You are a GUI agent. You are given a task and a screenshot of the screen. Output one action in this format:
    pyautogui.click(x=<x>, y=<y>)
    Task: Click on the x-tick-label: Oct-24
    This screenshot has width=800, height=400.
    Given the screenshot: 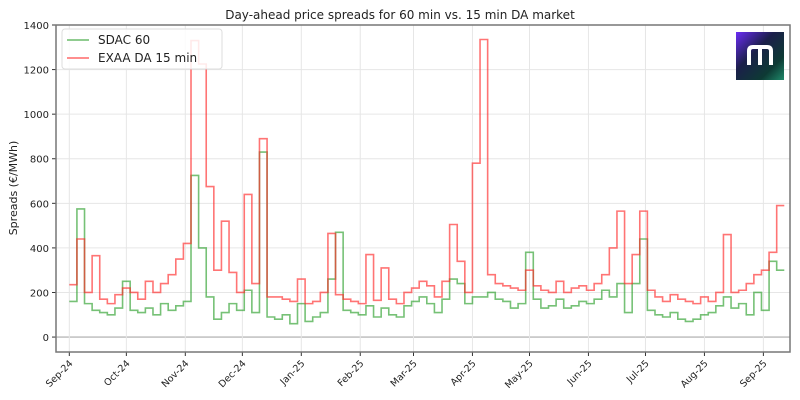 What is the action you would take?
    pyautogui.click(x=117, y=373)
    